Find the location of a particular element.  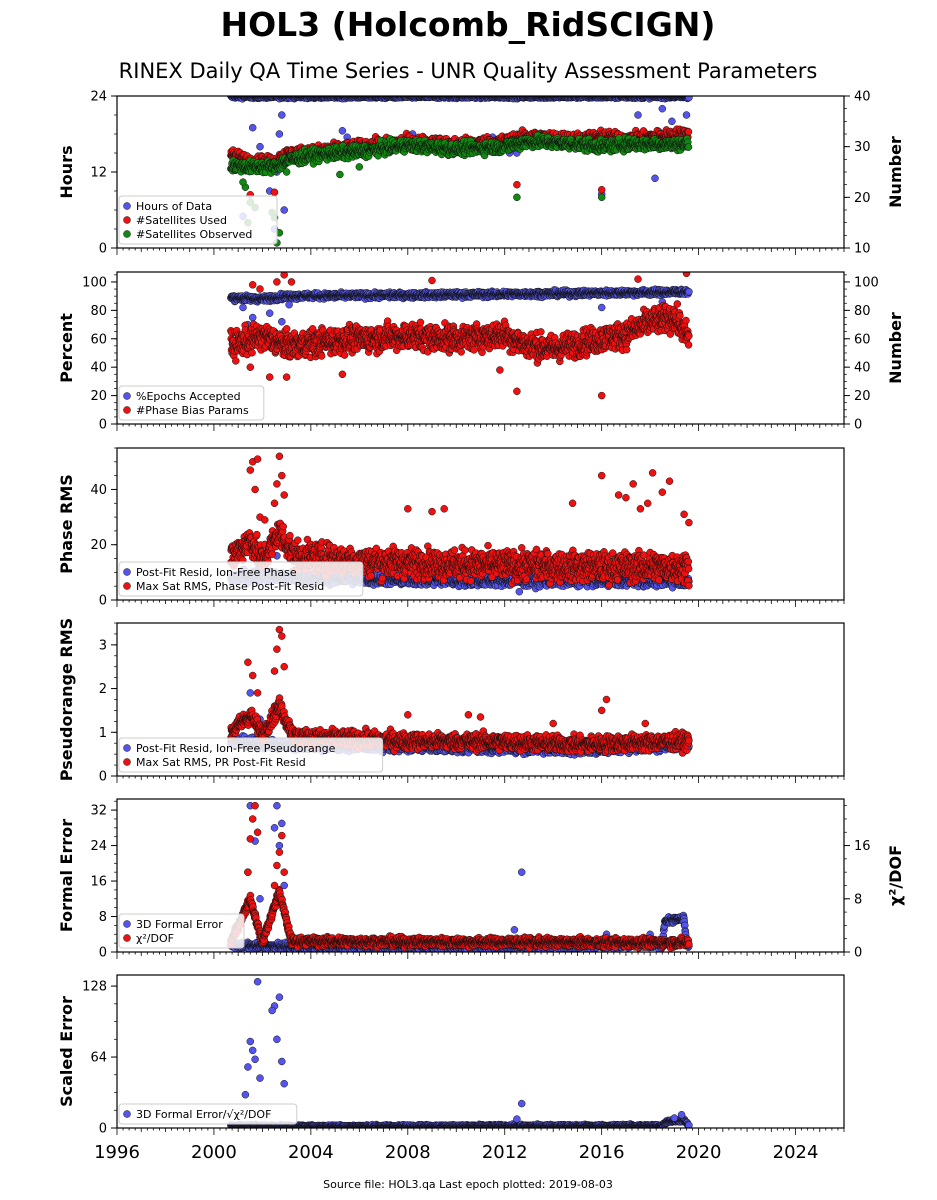

x-ticks is located at coordinates (480, 251).